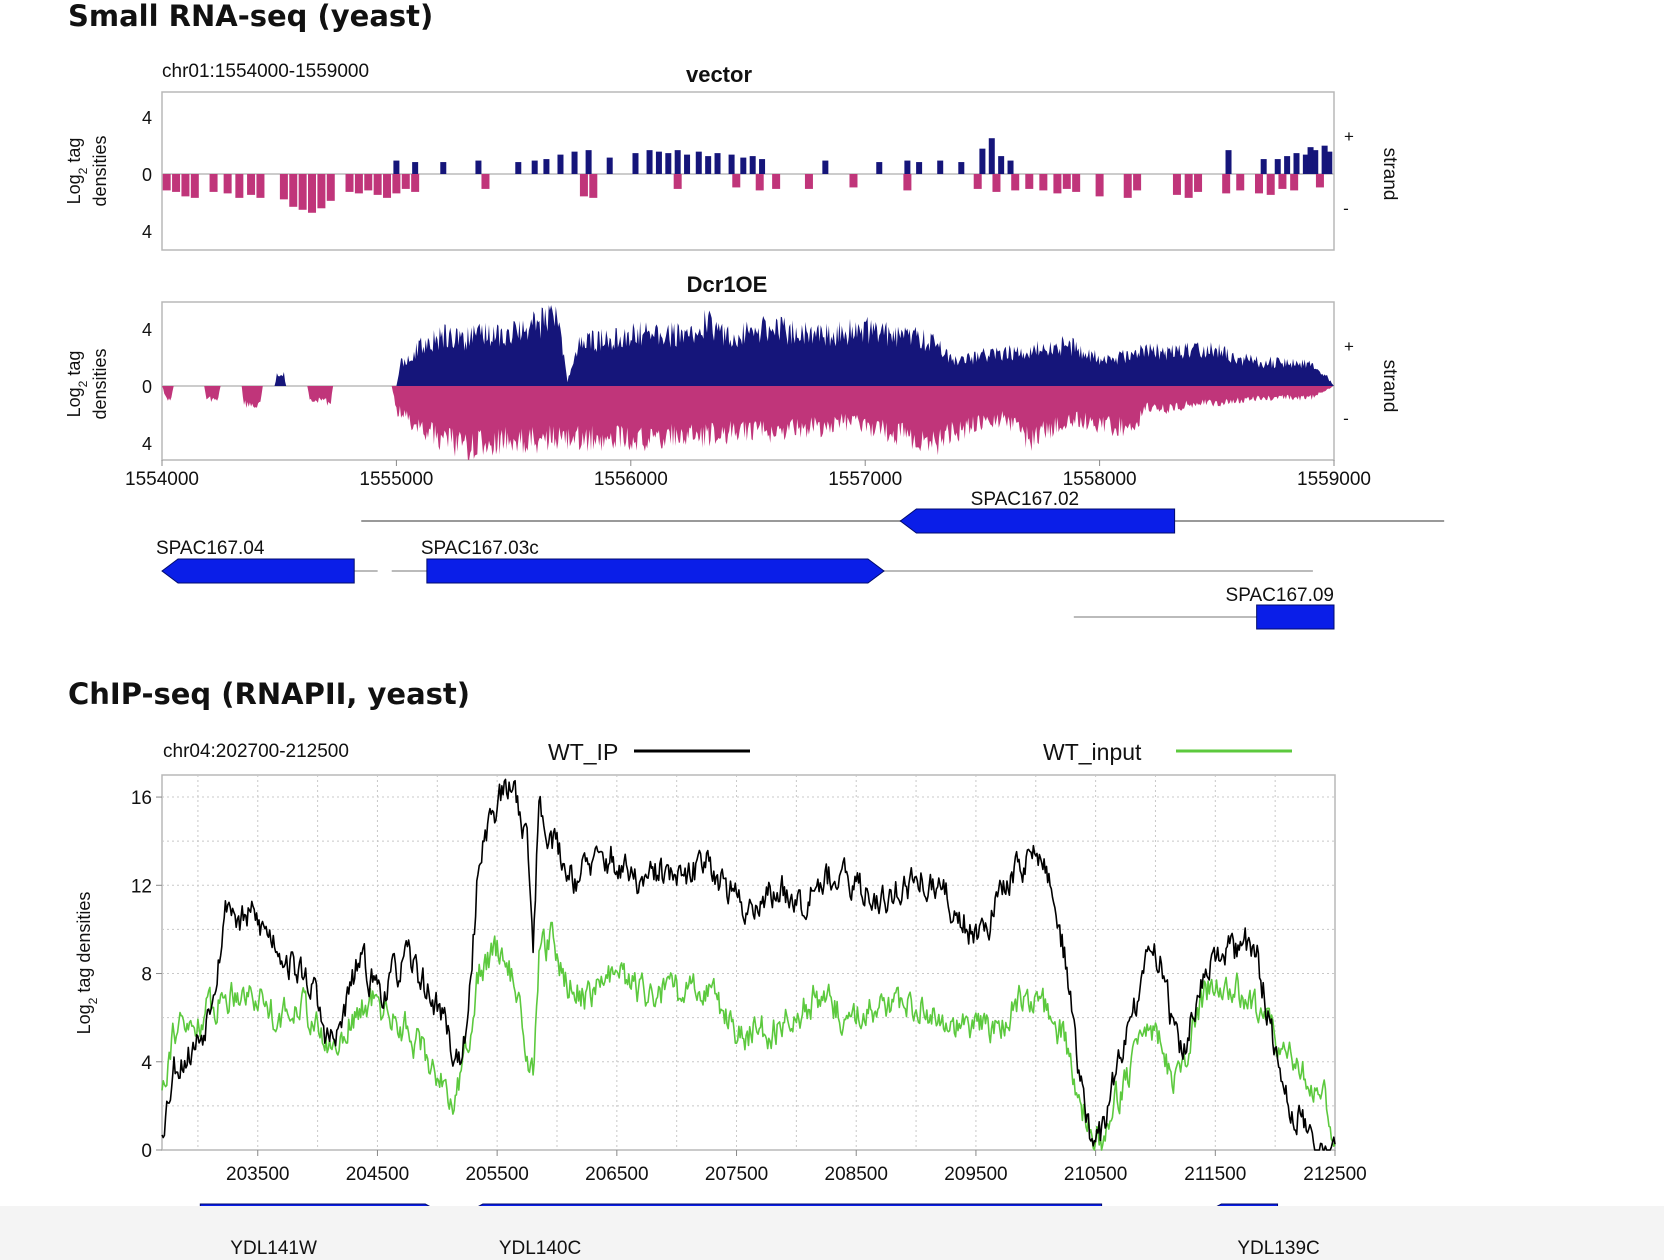 The height and width of the screenshot is (1260, 1664). Describe the element at coordinates (74, 366) in the screenshot. I see `dcr1oe-ylabel-rest: tag` at that location.